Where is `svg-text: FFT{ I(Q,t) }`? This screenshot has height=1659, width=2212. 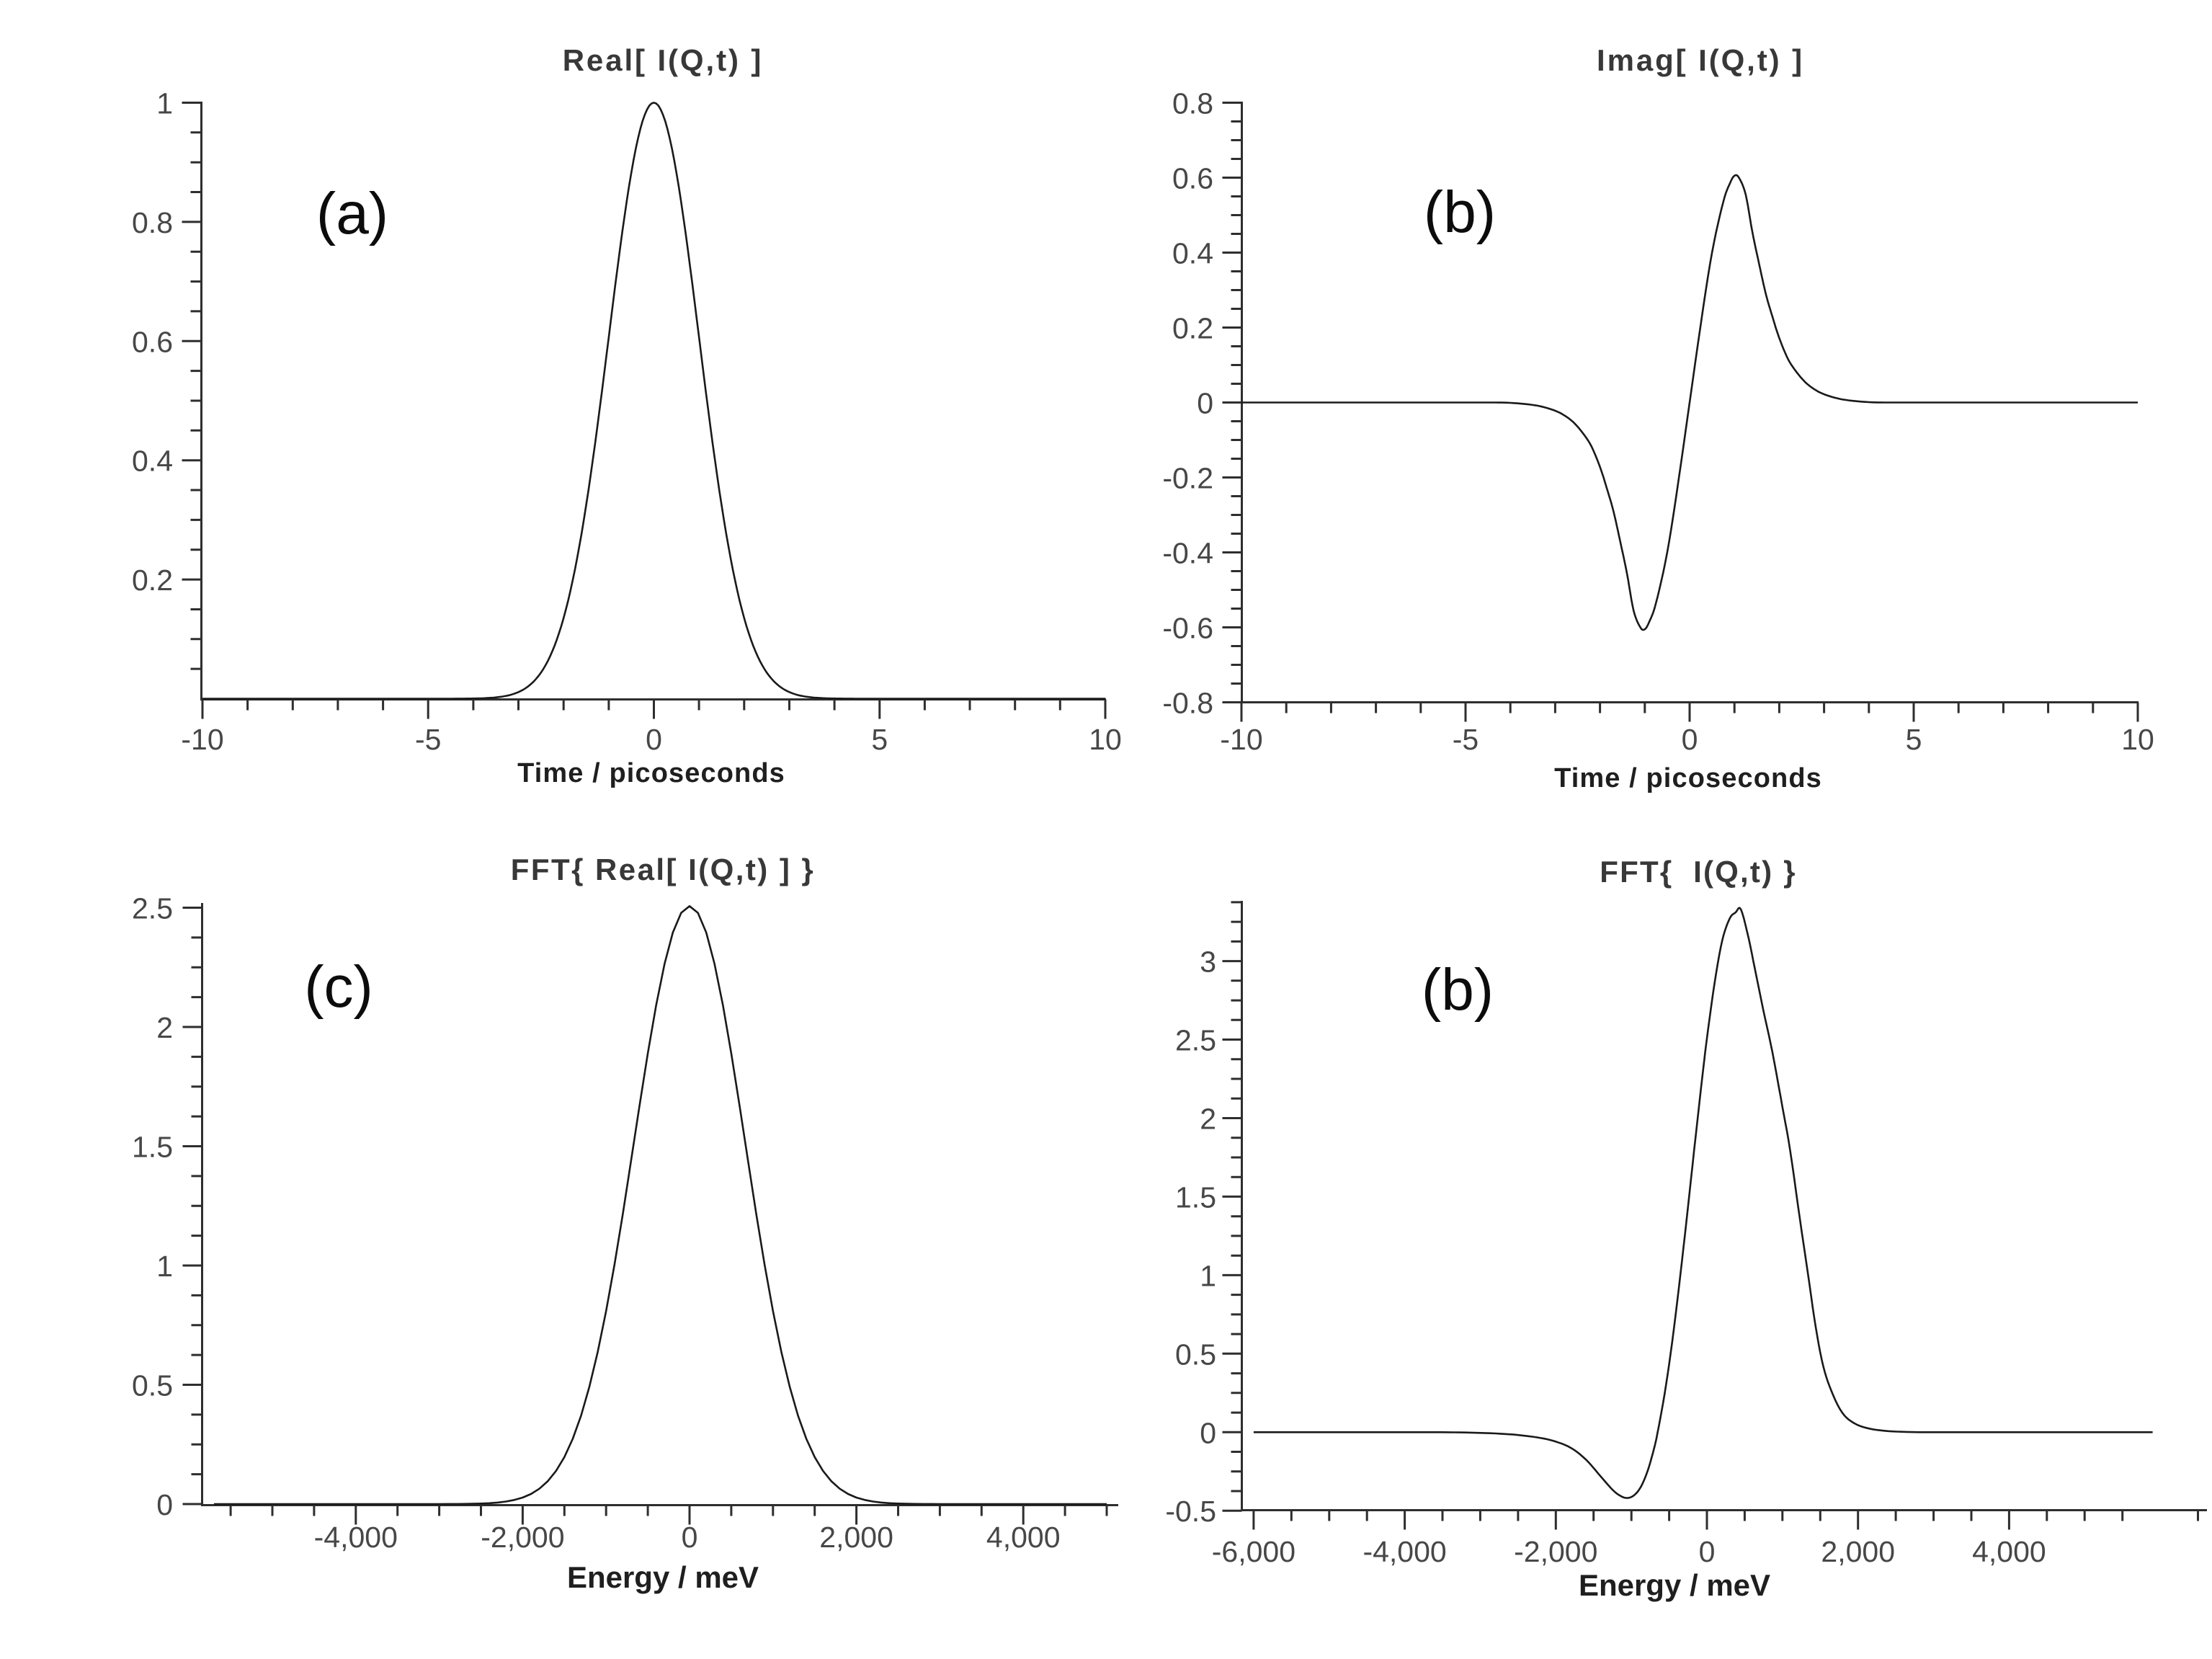 svg-text: FFT{ I(Q,t) } is located at coordinates (1698, 872).